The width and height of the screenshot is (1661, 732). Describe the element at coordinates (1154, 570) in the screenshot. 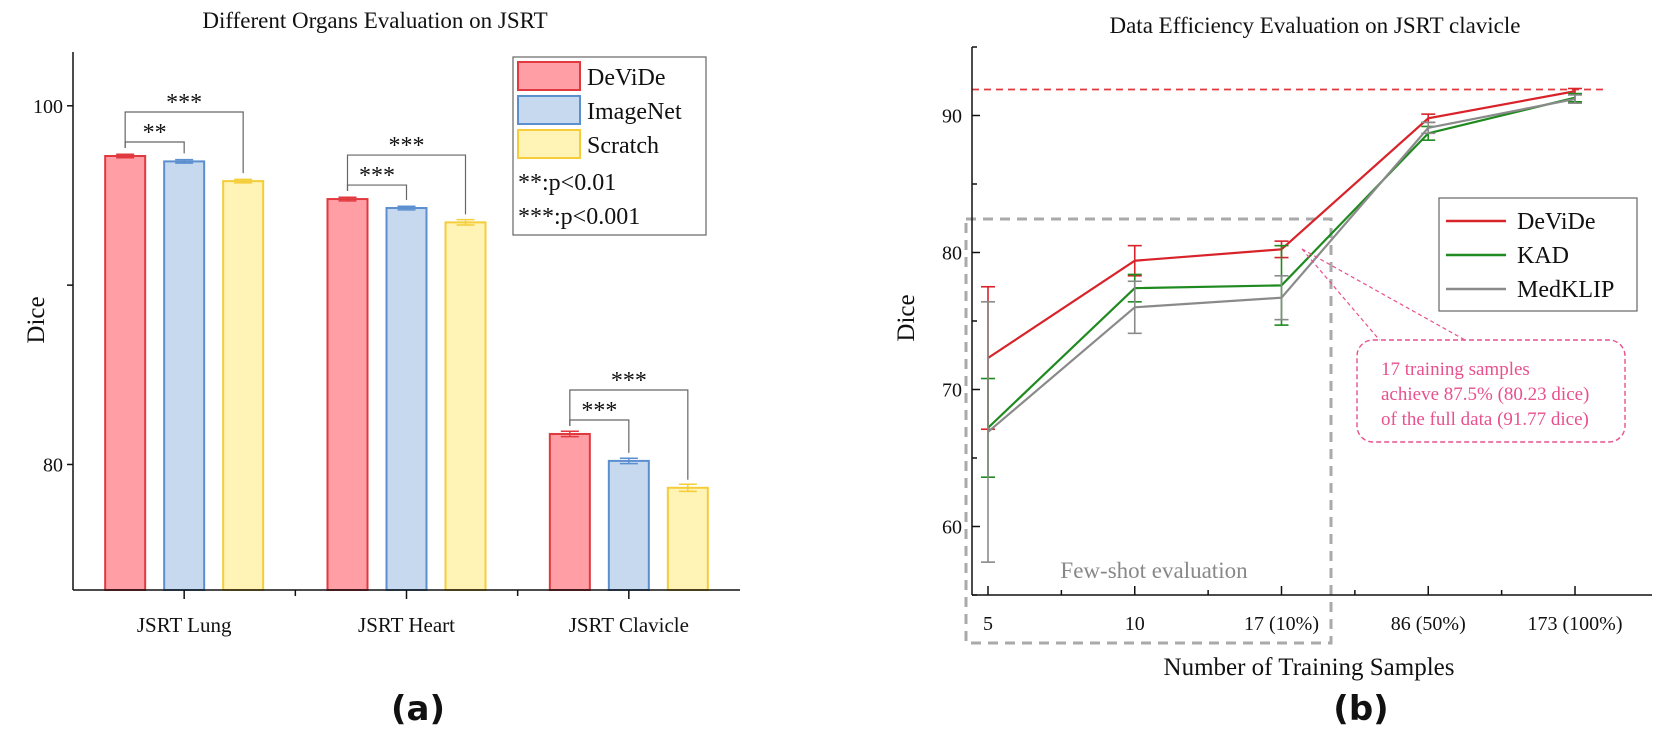

I see `few-shot-region-label: Few-shot evaluation` at that location.